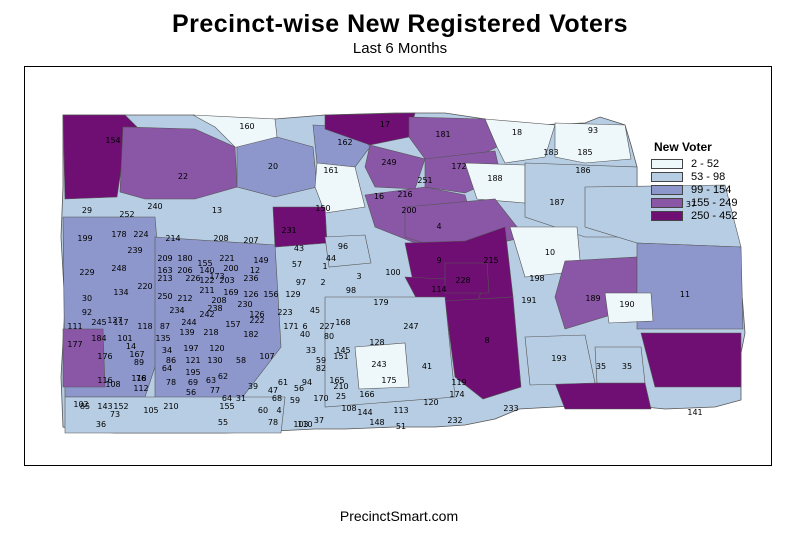  What do you see at coordinates (322, 208) in the screenshot?
I see `precinct-label: 150` at bounding box center [322, 208].